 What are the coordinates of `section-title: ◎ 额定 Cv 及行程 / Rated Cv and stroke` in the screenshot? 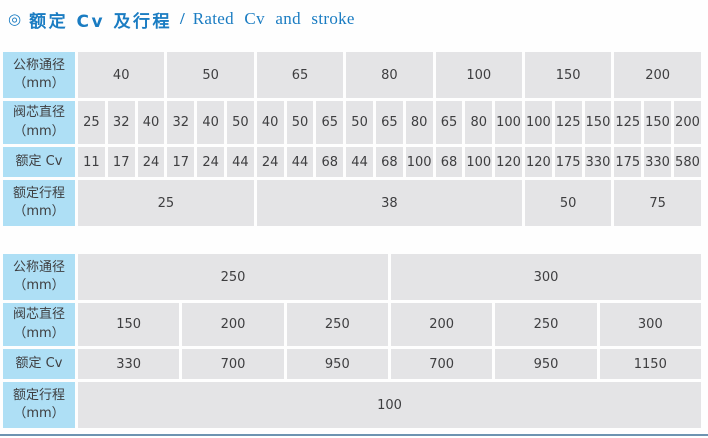 It's located at (354, 16).